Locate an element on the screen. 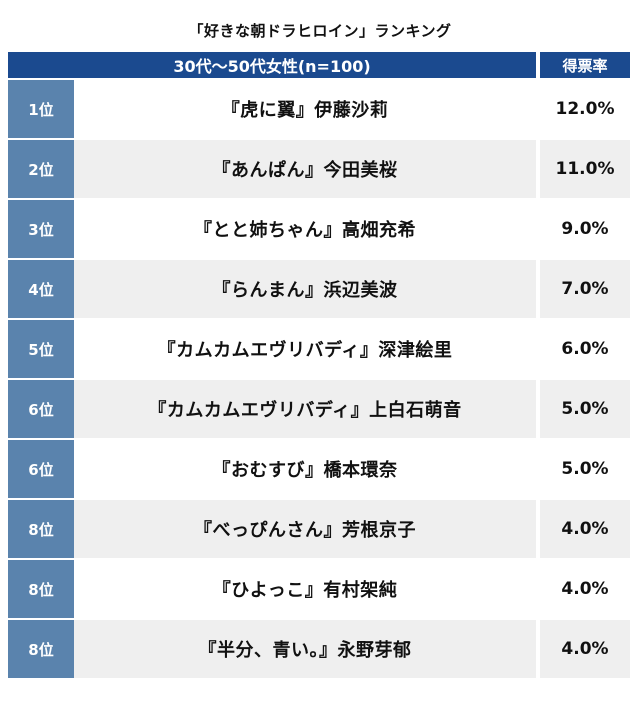 This screenshot has width=640, height=707. table-row: 8位 『半分、青い。』永野芽郁 4.0% is located at coordinates (319, 649).